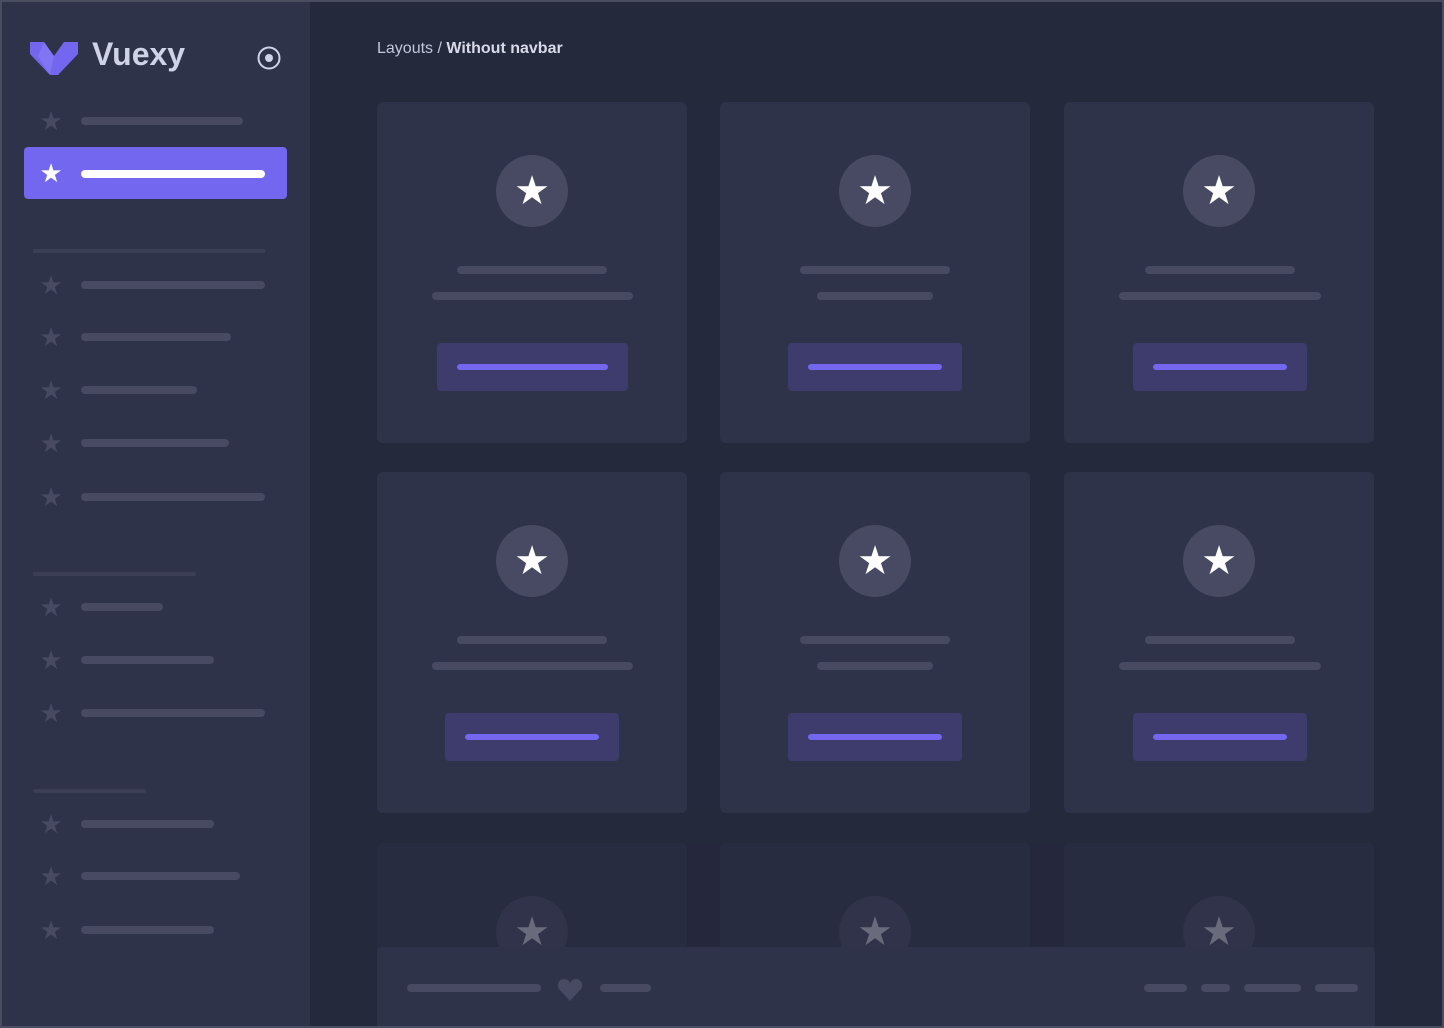 The height and width of the screenshot is (1028, 1444). I want to click on breadcrumb-parent: Layouts, so click(405, 48).